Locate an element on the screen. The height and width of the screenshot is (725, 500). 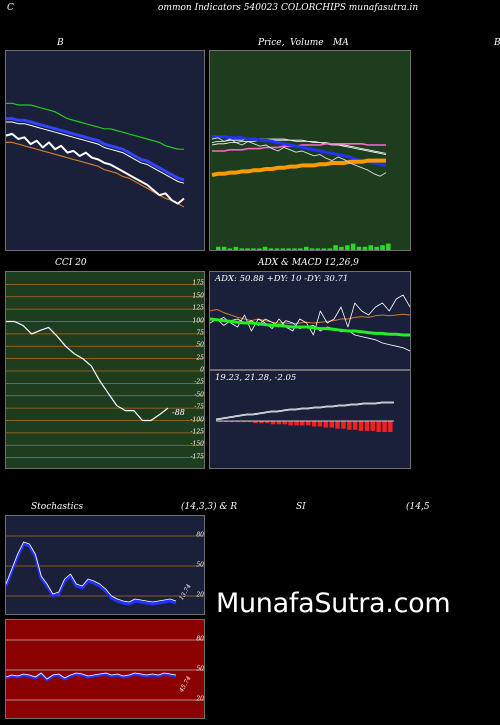
macd-chart is located at coordinates (304, 416).